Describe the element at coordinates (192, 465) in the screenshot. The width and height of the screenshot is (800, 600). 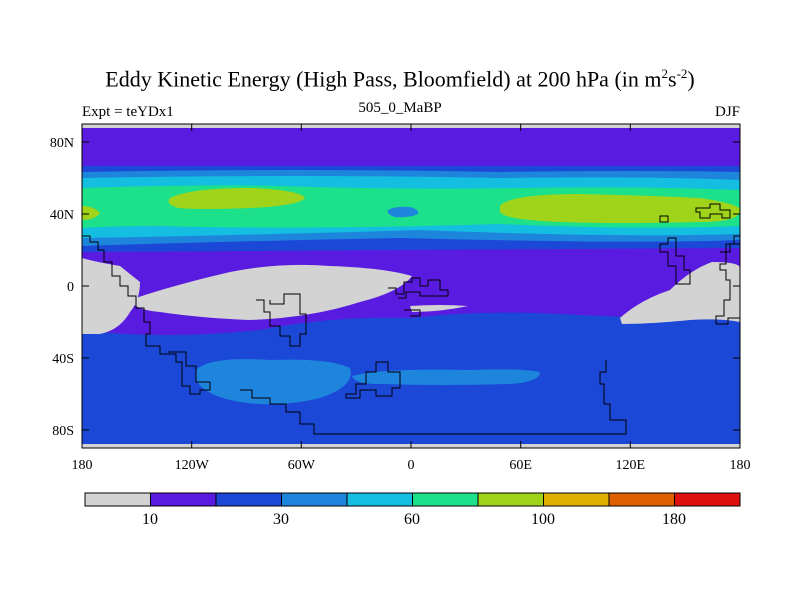
I see `lon-label-120w: 120W` at that location.